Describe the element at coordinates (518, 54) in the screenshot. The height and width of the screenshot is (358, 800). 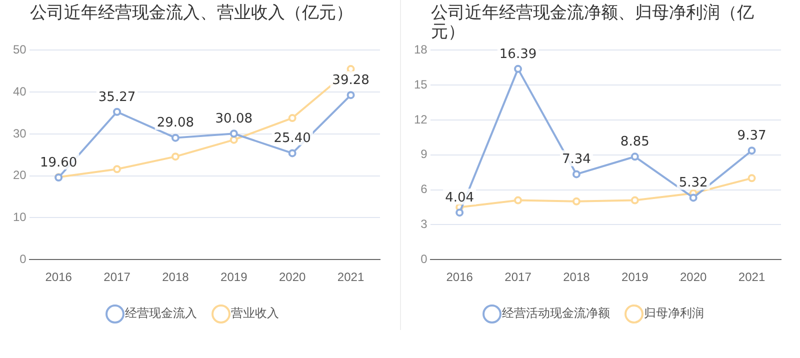
I see `data-label: 16.39` at that location.